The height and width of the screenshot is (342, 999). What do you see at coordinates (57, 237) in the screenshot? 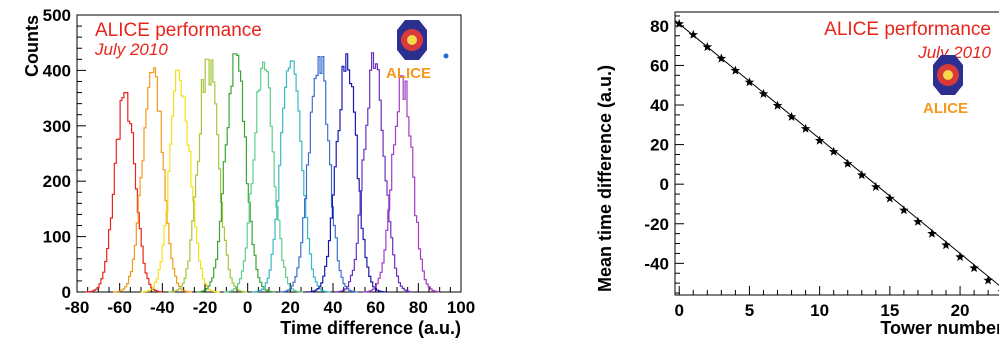
I see `histogram-y-tick-label: 100` at bounding box center [57, 237].